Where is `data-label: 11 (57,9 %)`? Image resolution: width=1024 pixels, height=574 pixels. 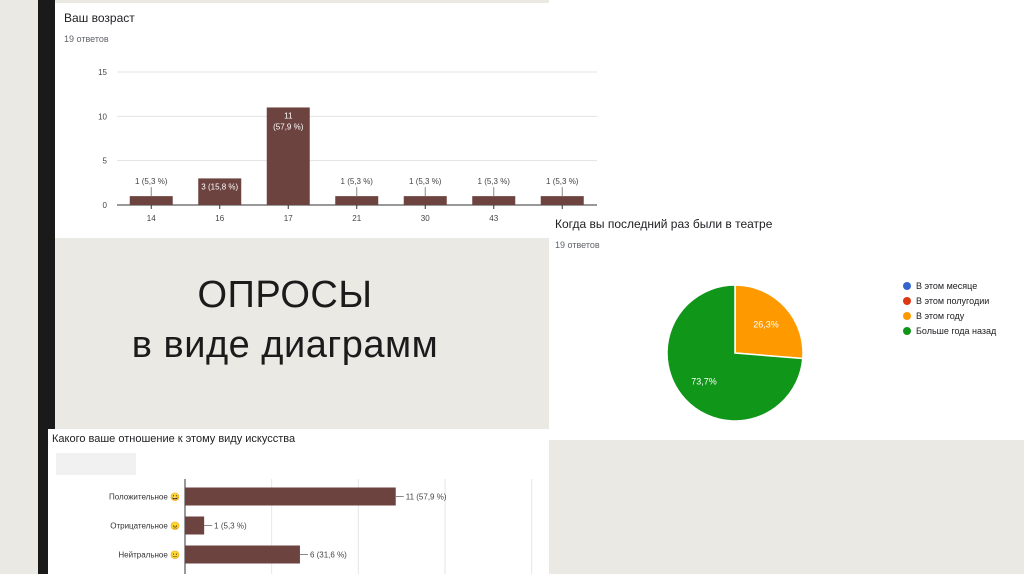
data-label: 11 (57,9 %) is located at coordinates (426, 497).